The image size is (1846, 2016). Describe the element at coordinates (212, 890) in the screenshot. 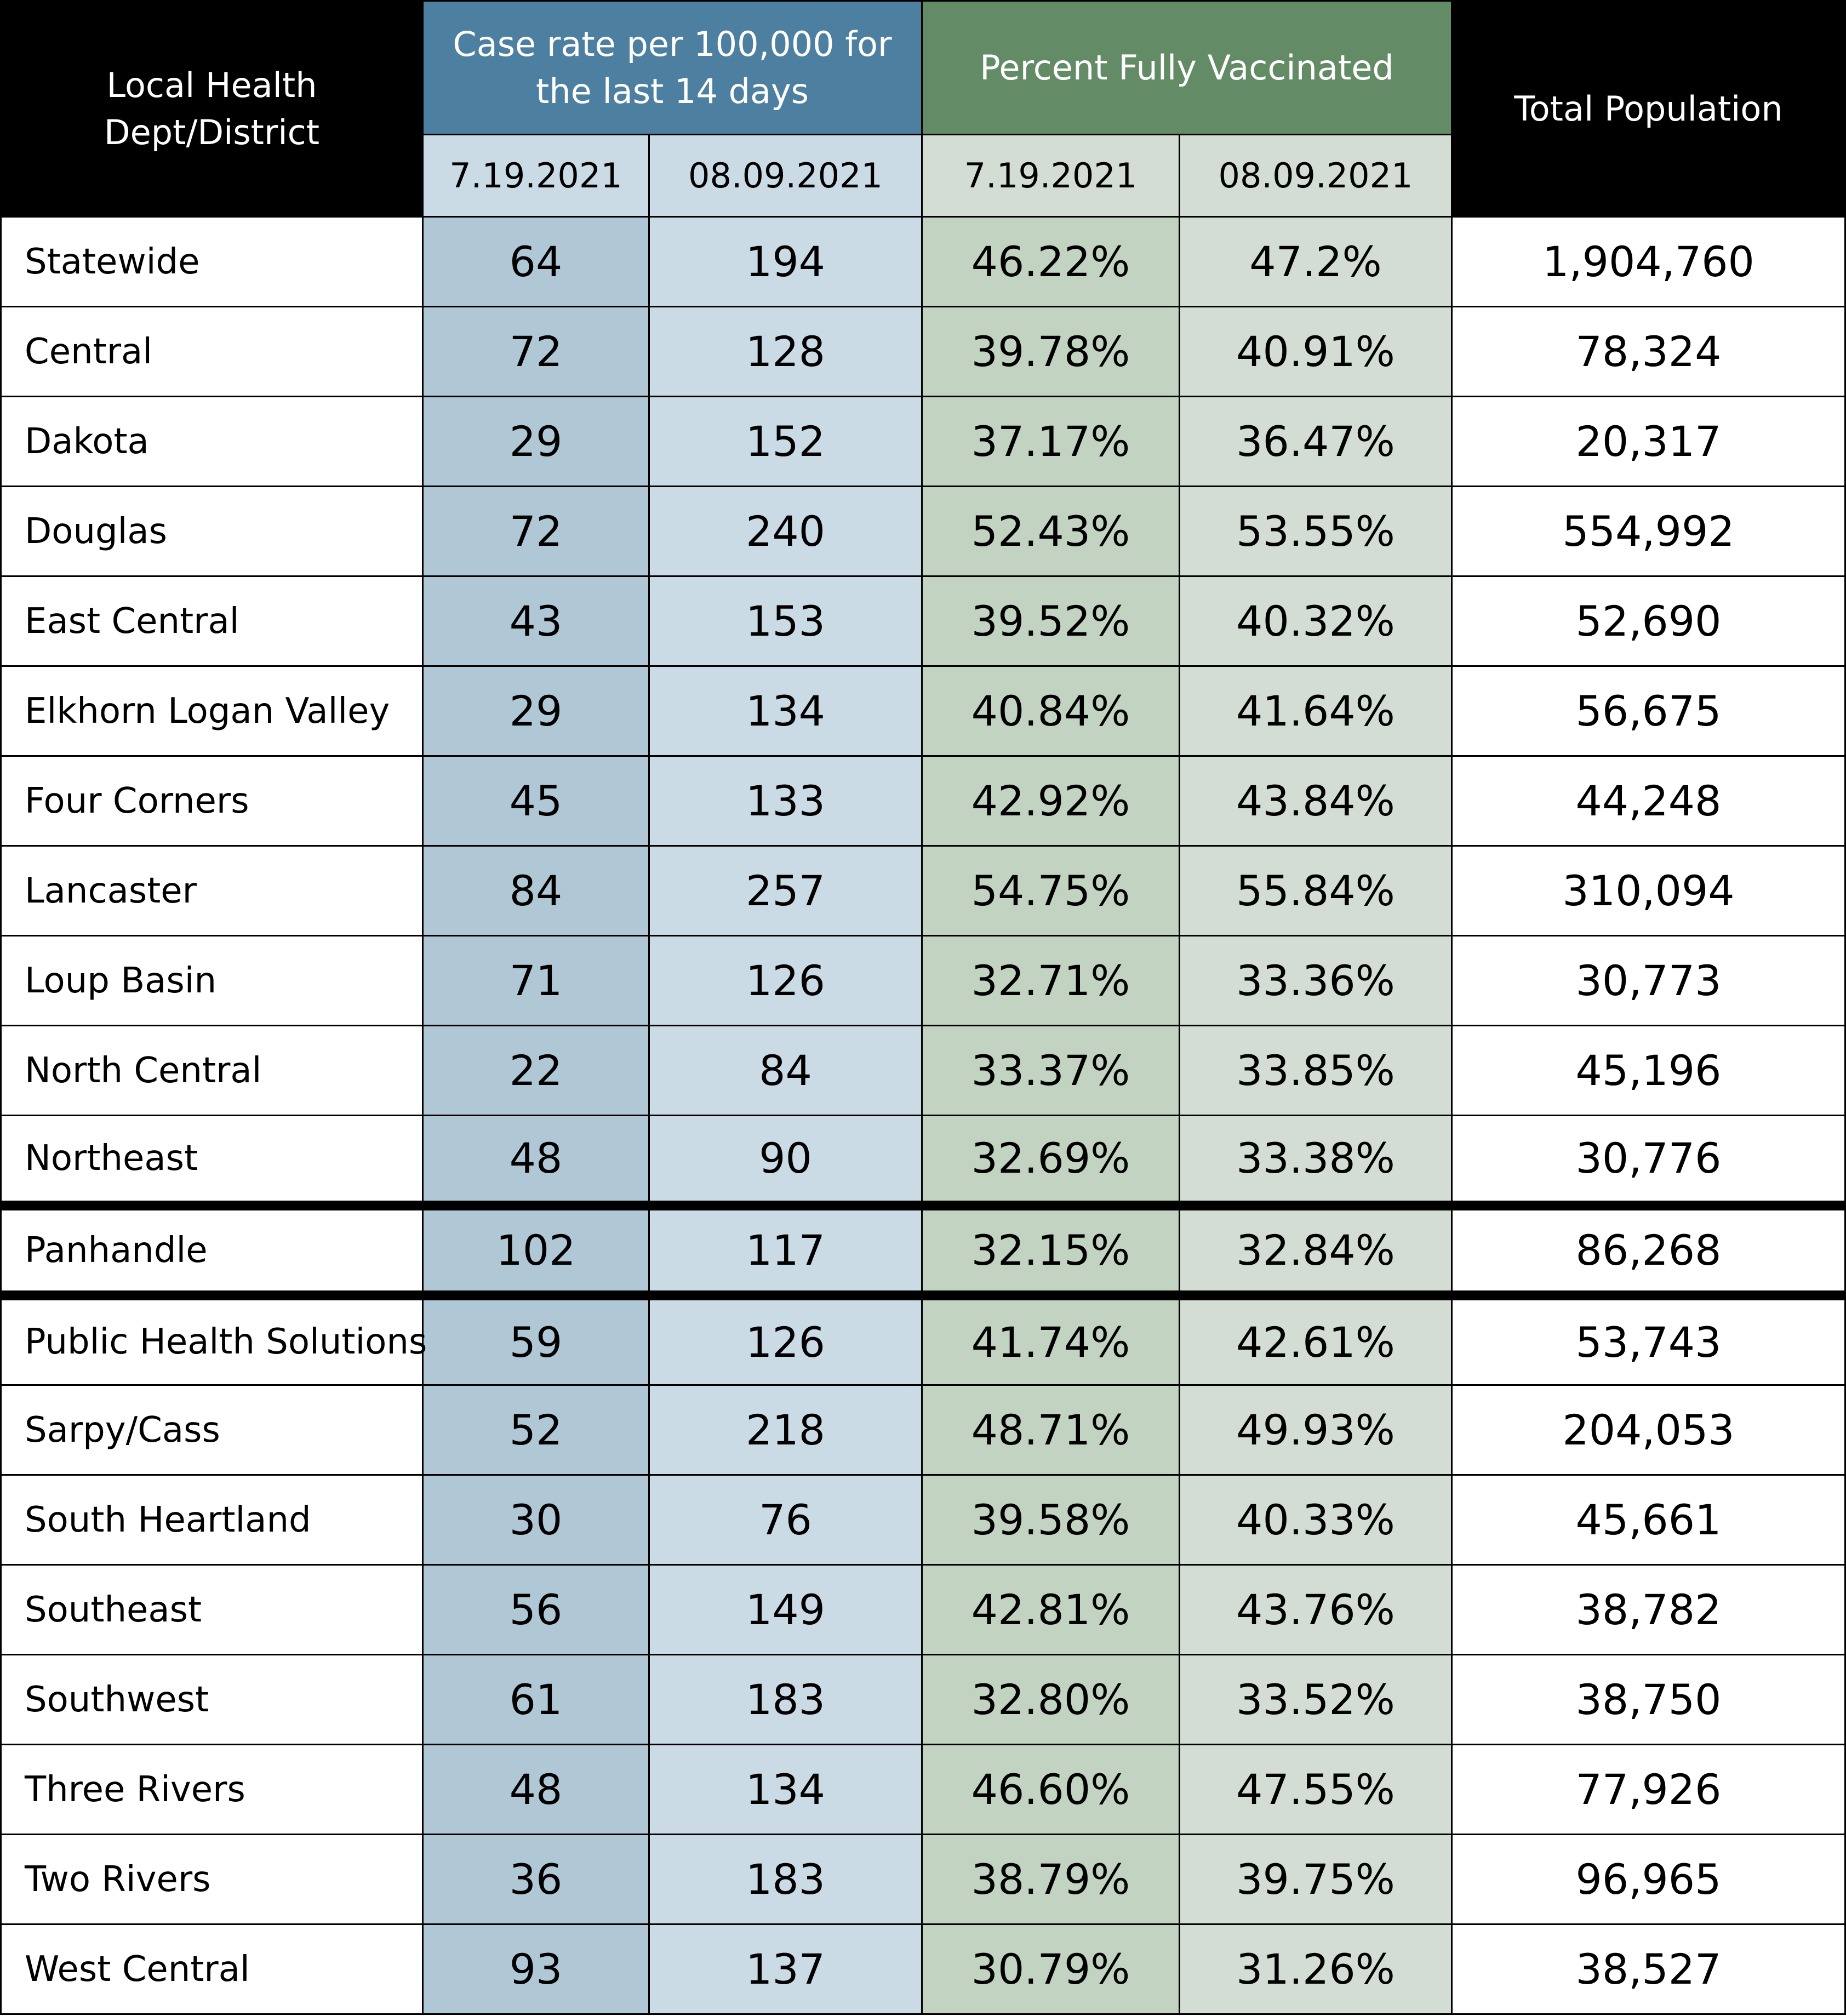

I see `district-name-cell: Lancaster` at that location.